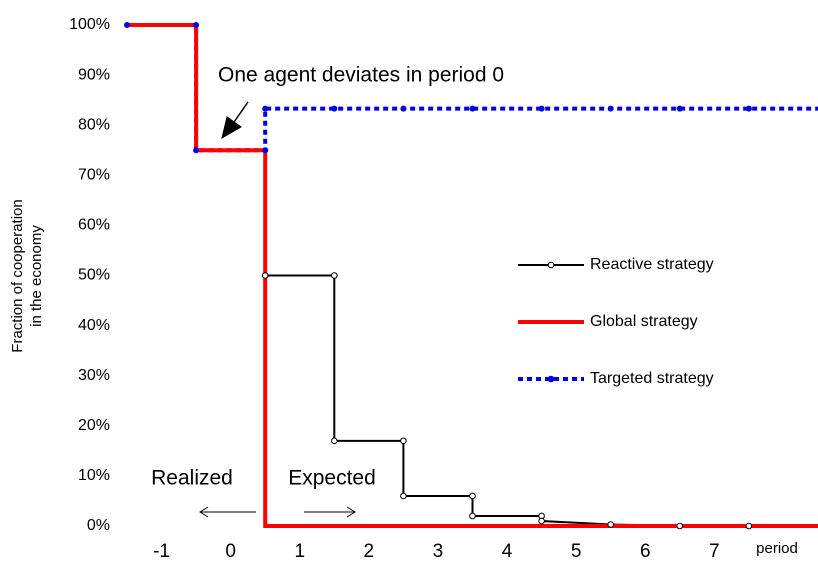  Describe the element at coordinates (192, 478) in the screenshot. I see `annotation: Realized` at that location.